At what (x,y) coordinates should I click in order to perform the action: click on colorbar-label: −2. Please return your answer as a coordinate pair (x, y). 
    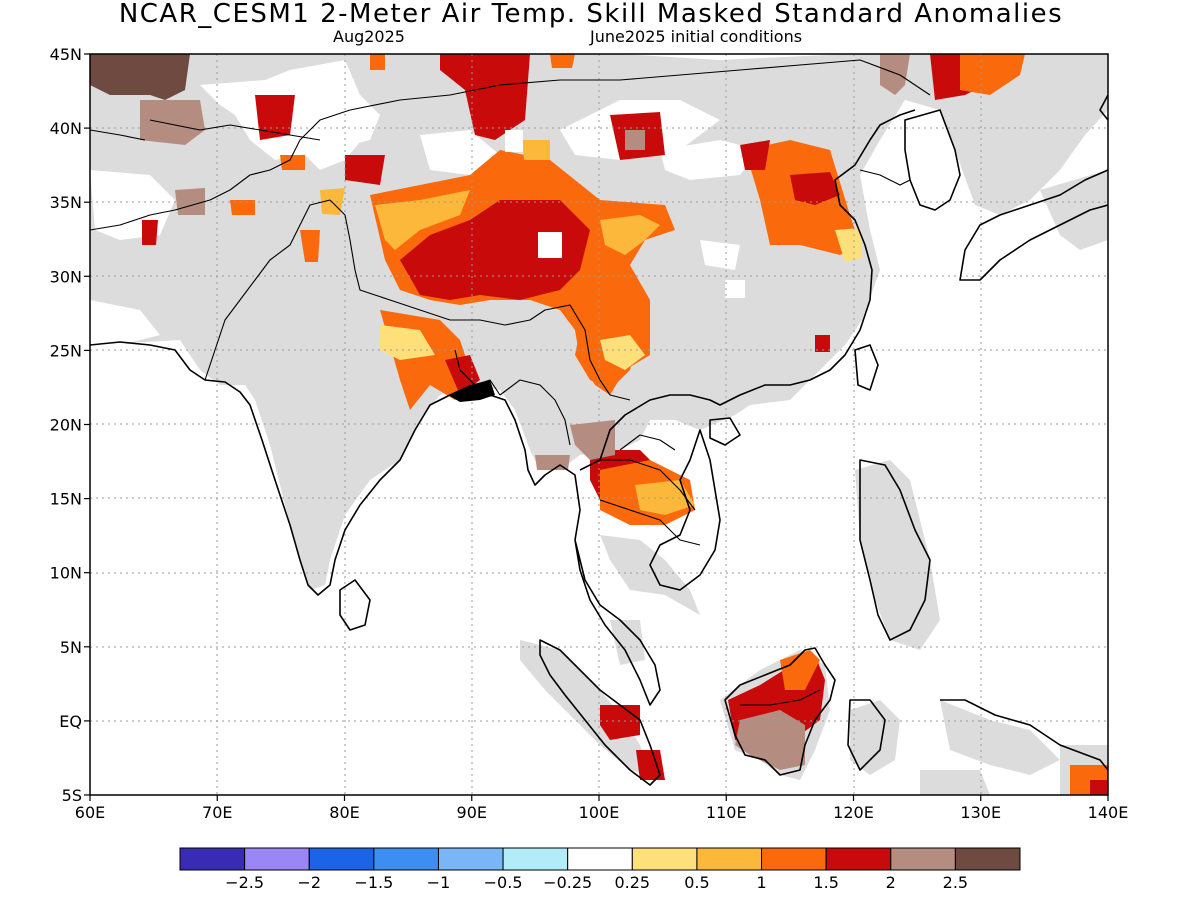
    Looking at the image, I should click on (309, 882).